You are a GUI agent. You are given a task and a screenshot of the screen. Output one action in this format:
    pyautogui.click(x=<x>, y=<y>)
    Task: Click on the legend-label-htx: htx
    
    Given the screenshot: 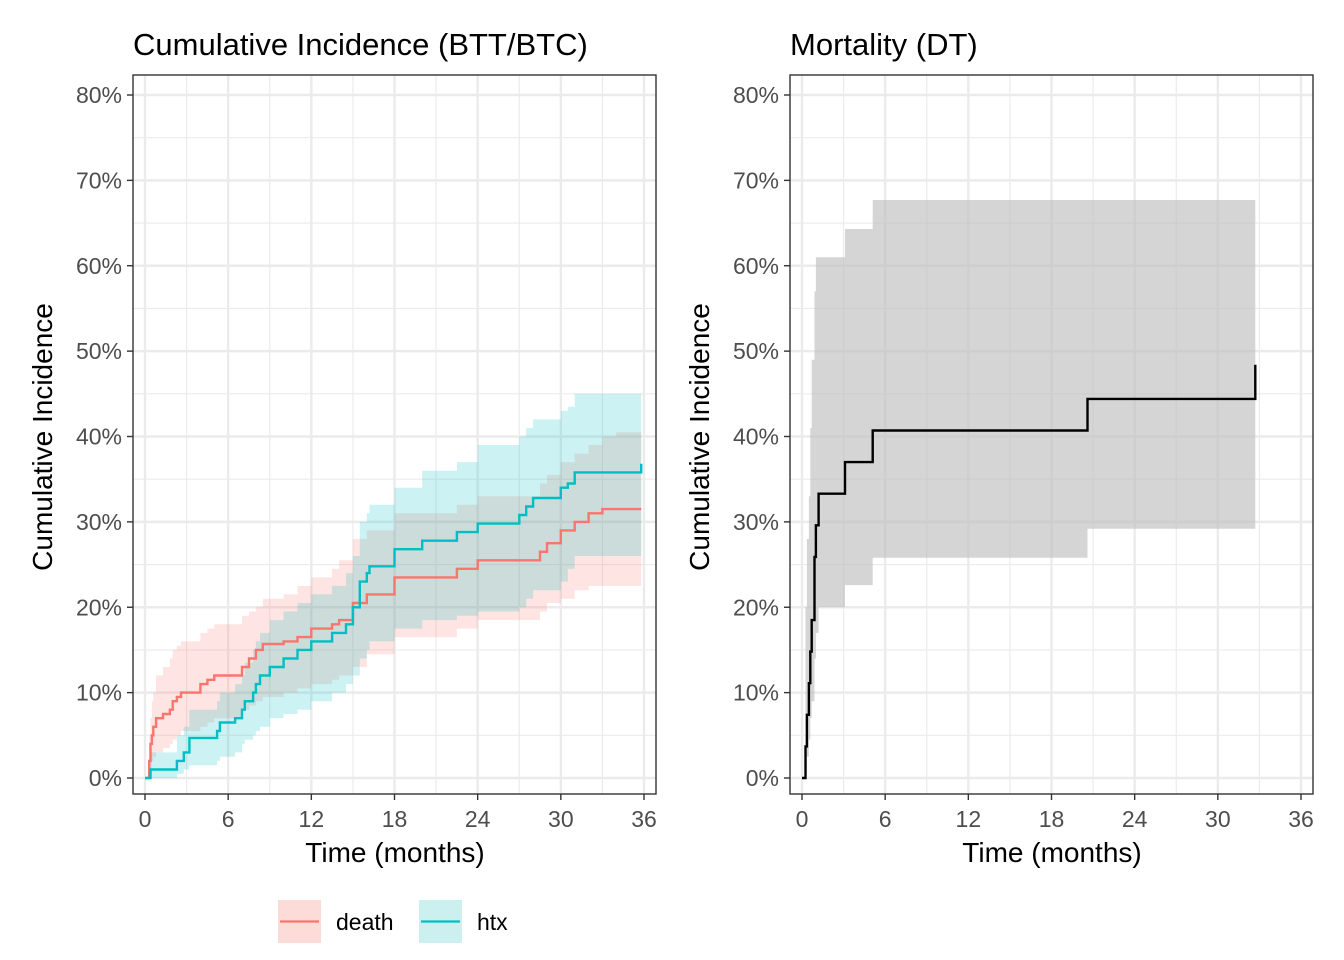 What is the action you would take?
    pyautogui.click(x=492, y=922)
    